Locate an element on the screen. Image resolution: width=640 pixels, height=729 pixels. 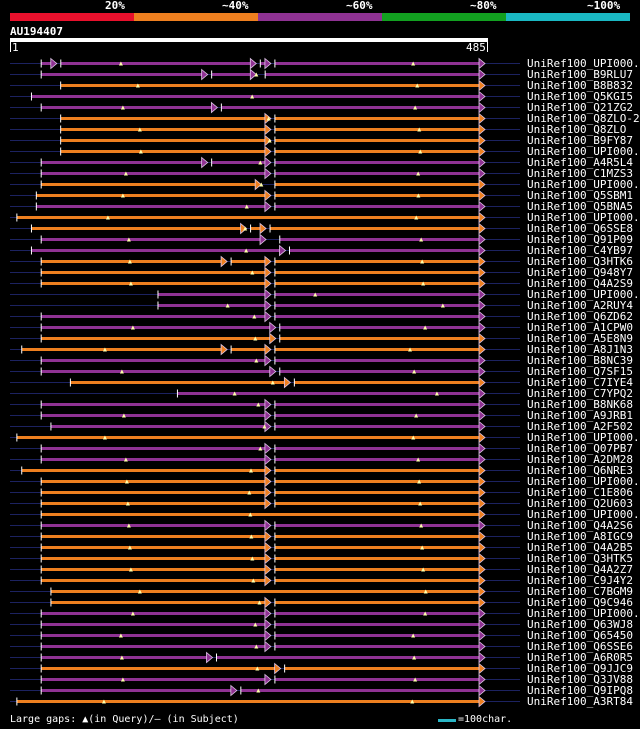
hit-label: UniRef100_C7IYE4 is located at coordinates (580, 382).